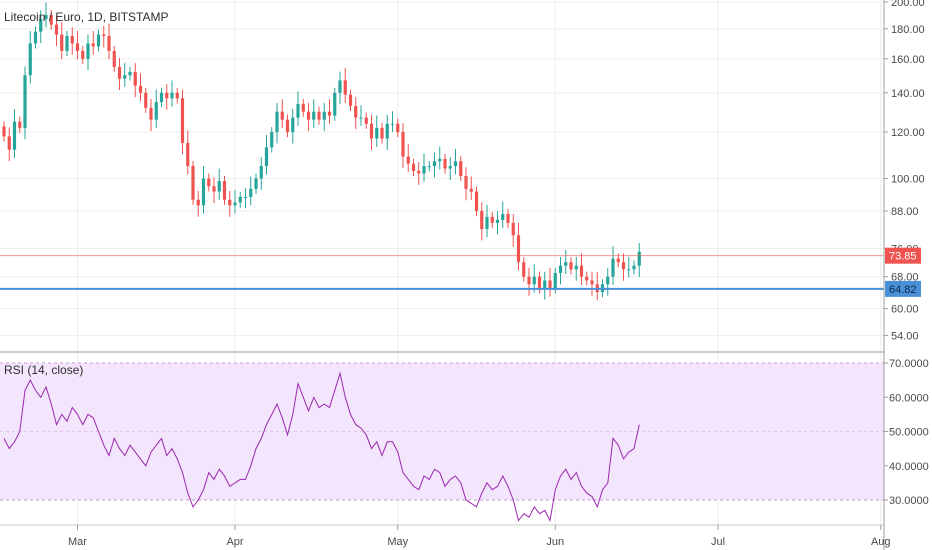 This screenshot has height=550, width=932. I want to click on rsi-axis: 70.0000 60.0000 50.0000 40.0000 30.0000, so click(906, 432).